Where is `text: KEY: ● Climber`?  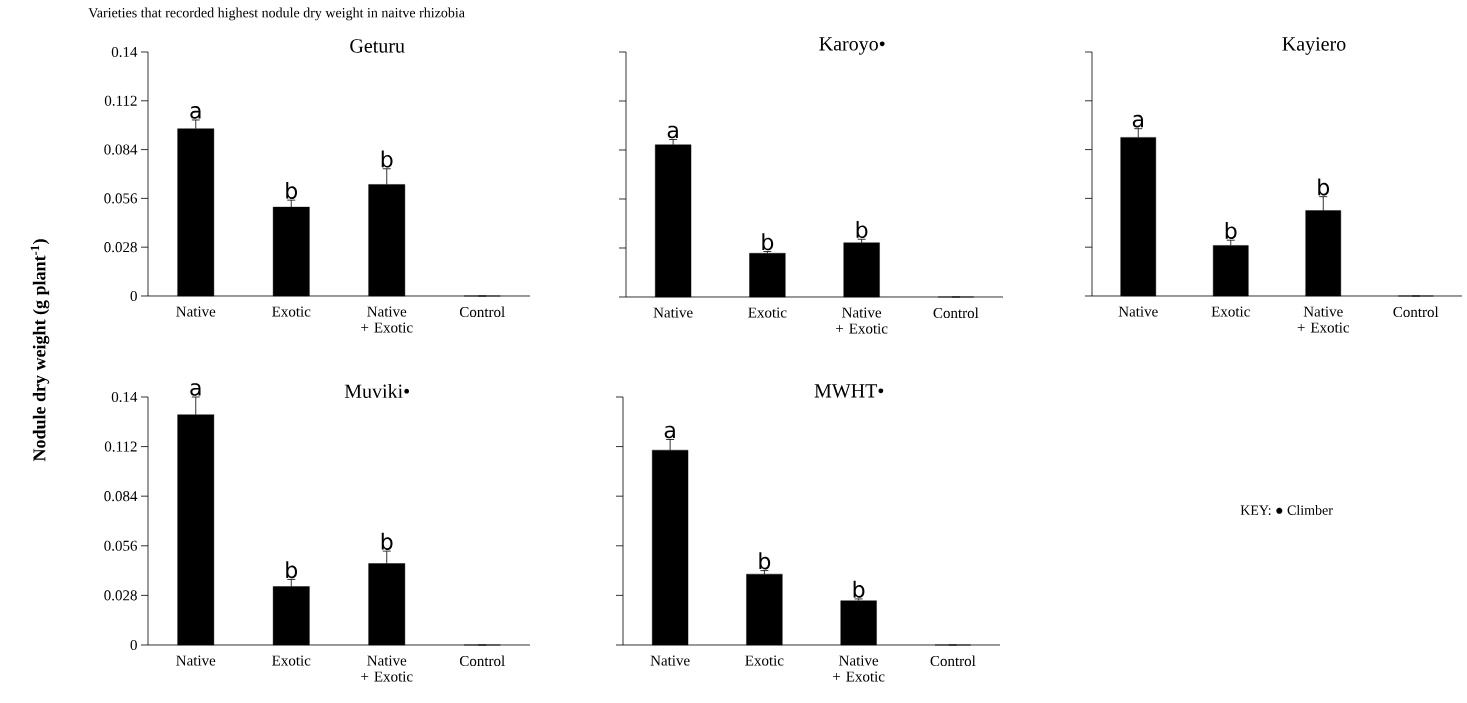
text: KEY: ● Climber is located at coordinates (1286, 510).